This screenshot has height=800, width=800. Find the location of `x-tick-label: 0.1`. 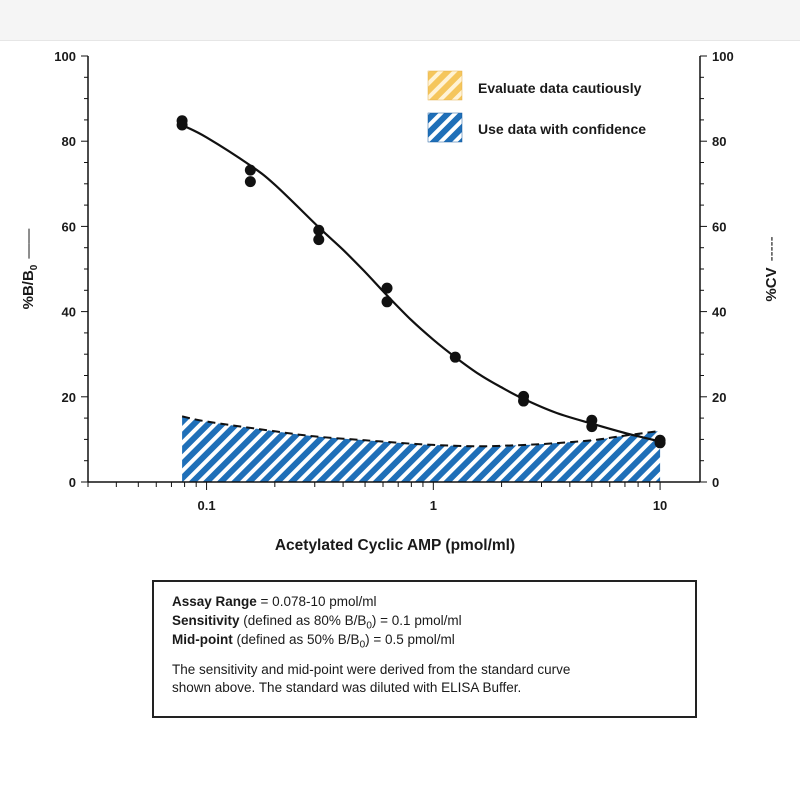

x-tick-label: 0.1 is located at coordinates (207, 505).